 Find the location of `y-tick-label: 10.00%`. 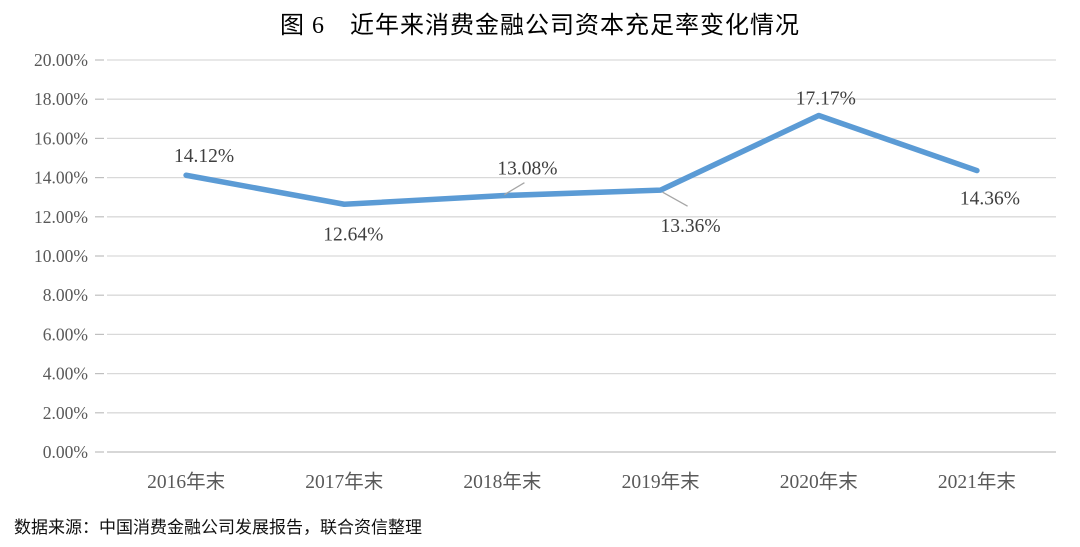

y-tick-label: 10.00% is located at coordinates (61, 256).